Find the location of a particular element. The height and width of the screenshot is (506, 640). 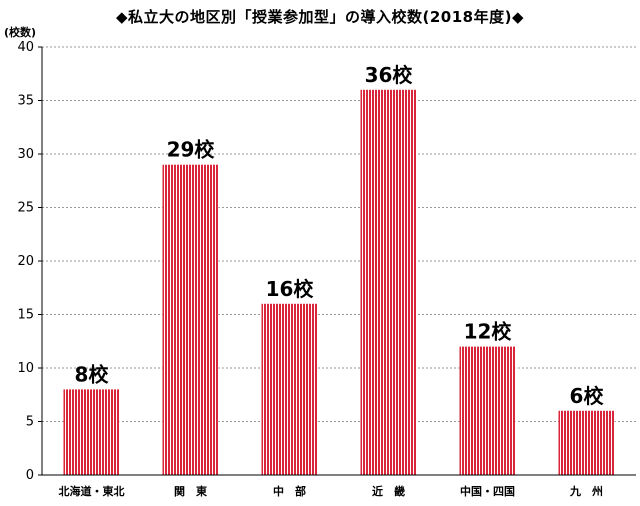

x-tick-label: 中国・四国 is located at coordinates (487, 491).